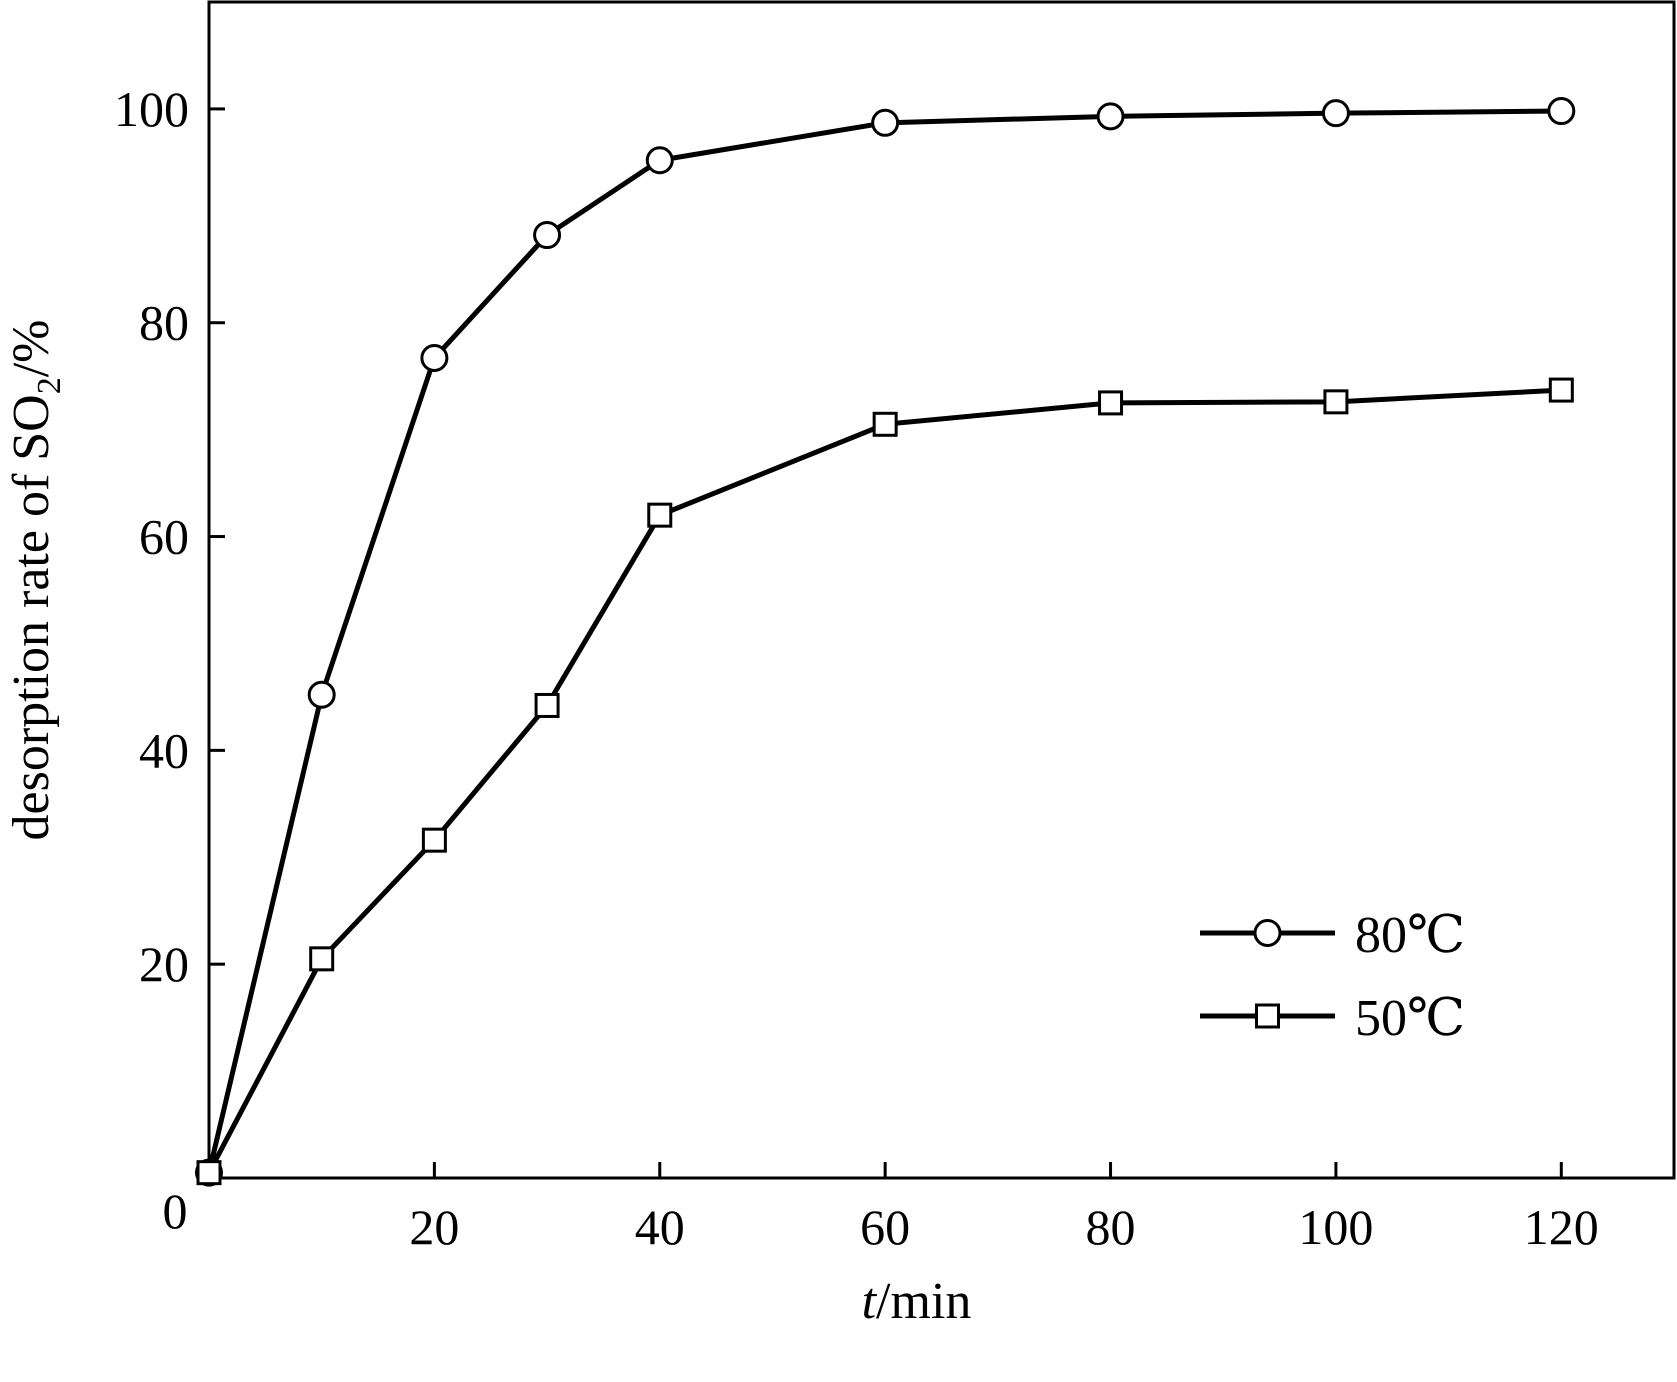  What do you see at coordinates (1111, 1227) in the screenshot?
I see `x-tick-label: 80` at bounding box center [1111, 1227].